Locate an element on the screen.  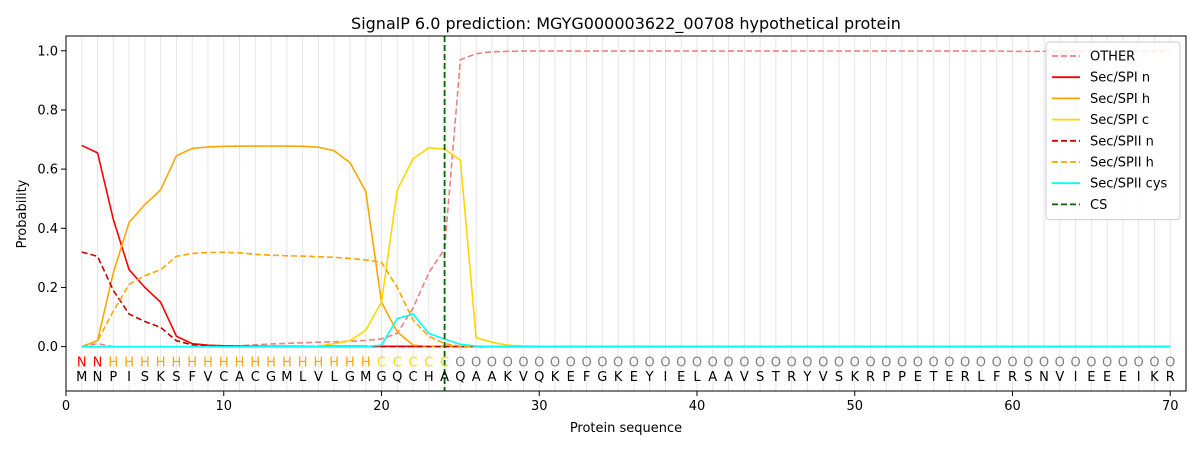
y-axis-label: Probability is located at coordinates (22, 213).